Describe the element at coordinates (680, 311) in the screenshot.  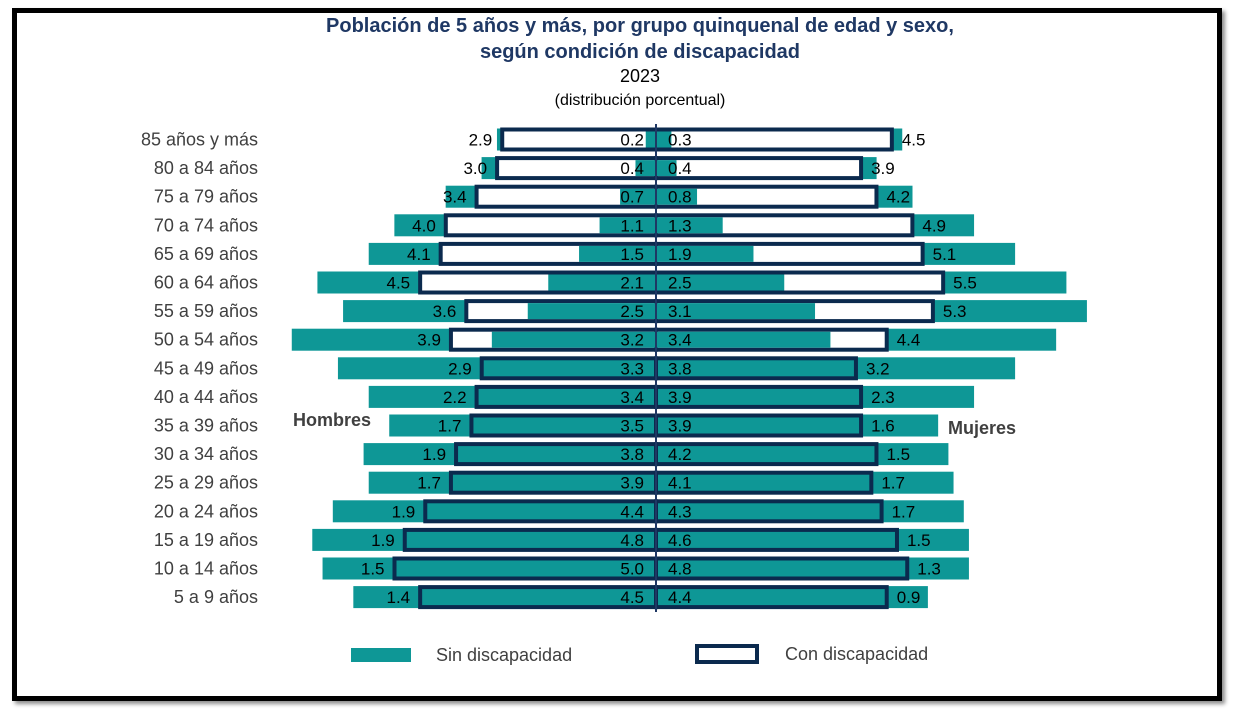
I see `value-label-mujeres-sin: 3.1` at that location.